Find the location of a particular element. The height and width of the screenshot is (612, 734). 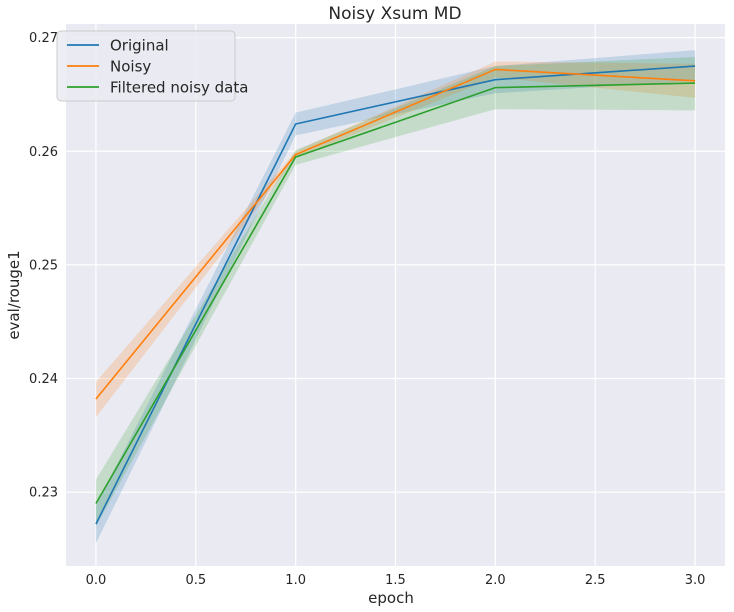

legend: Original Noisy Filtered noisy data is located at coordinates (152, 66).